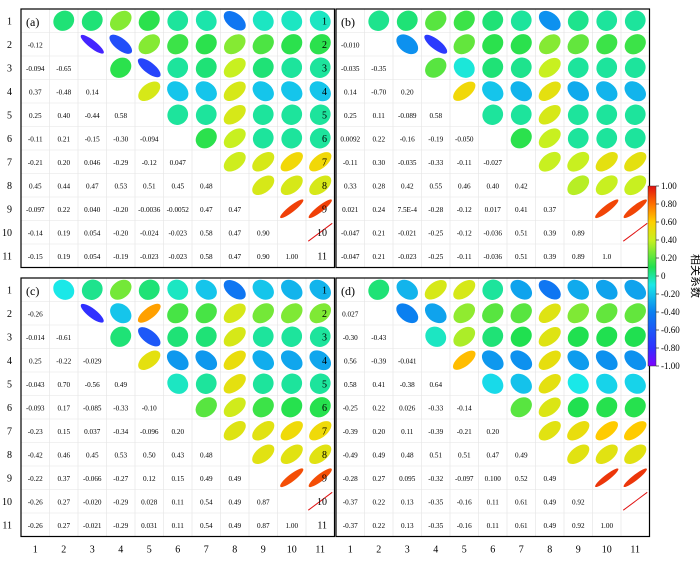 The width and height of the screenshot is (700, 562). What do you see at coordinates (663, 276) in the screenshot?
I see `colorbar-tick-label: 0` at bounding box center [663, 276].